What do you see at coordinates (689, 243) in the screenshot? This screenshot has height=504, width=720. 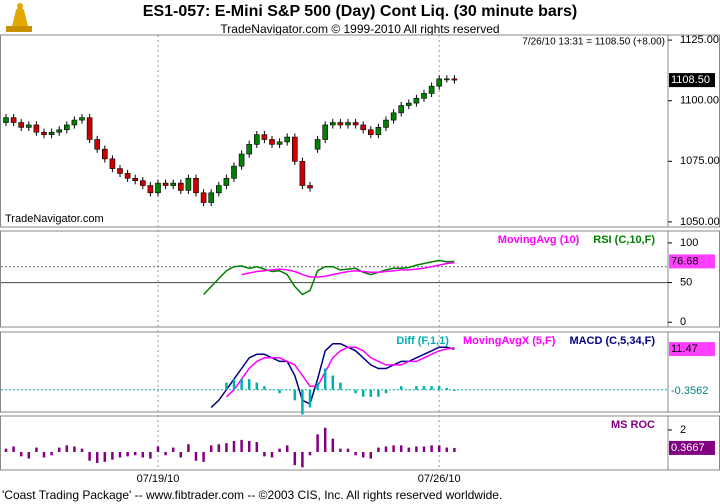 I see `y-tick-label: 100` at bounding box center [689, 243].